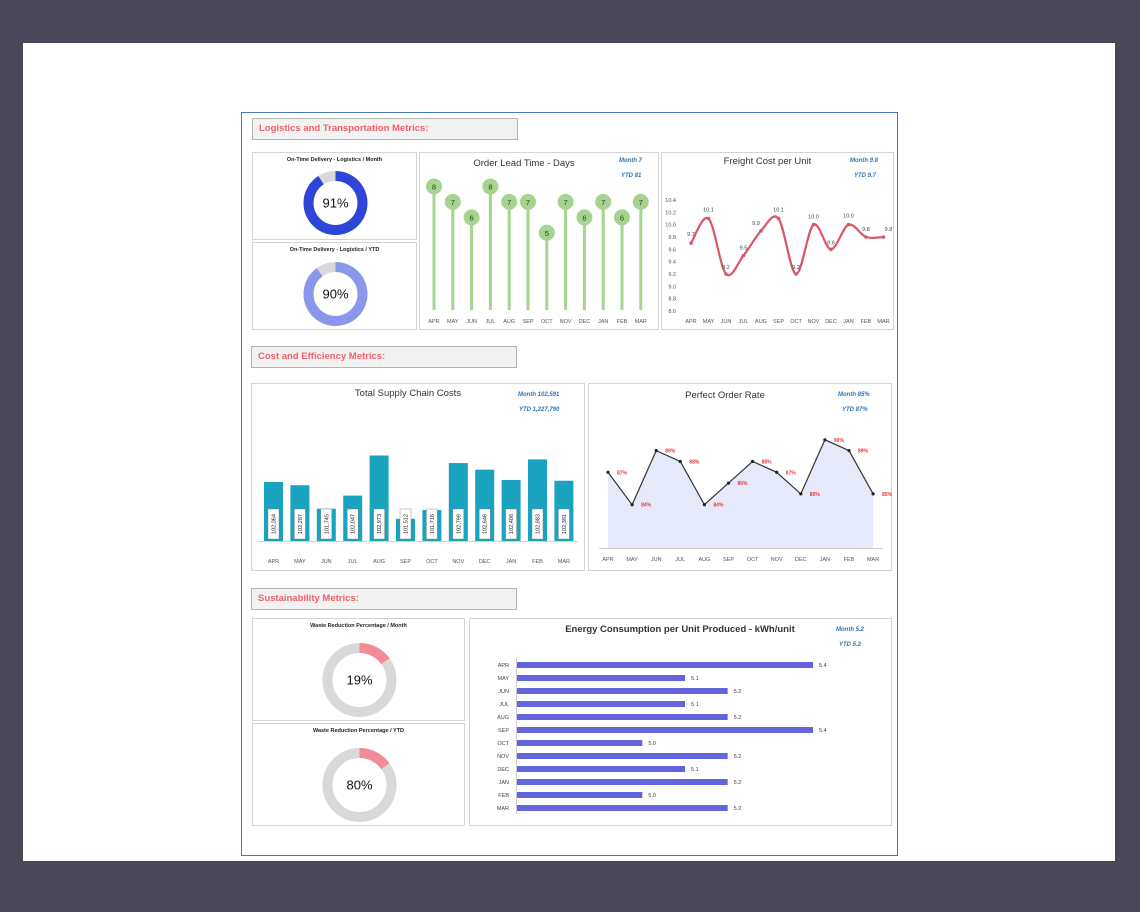 This screenshot has height=912, width=1140. What do you see at coordinates (503, 731) in the screenshot?
I see `energy-y-tick: SEP` at bounding box center [503, 731].